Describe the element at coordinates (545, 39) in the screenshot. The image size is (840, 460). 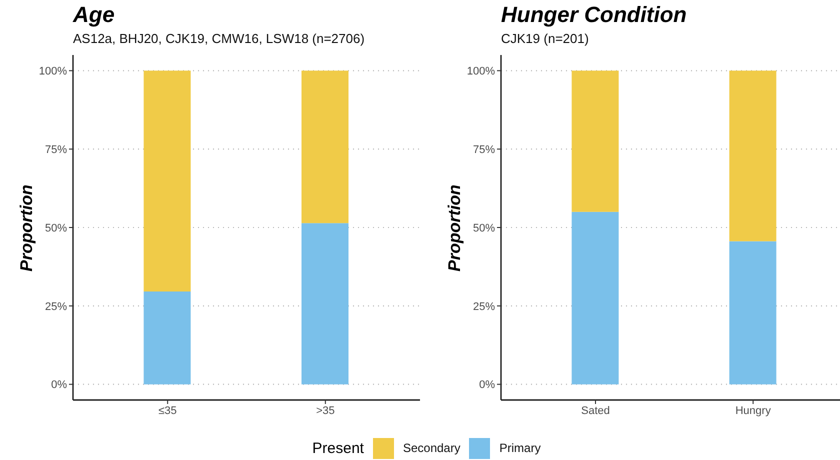
I see `chart-subtitle: CJK19 (n=201)` at that location.